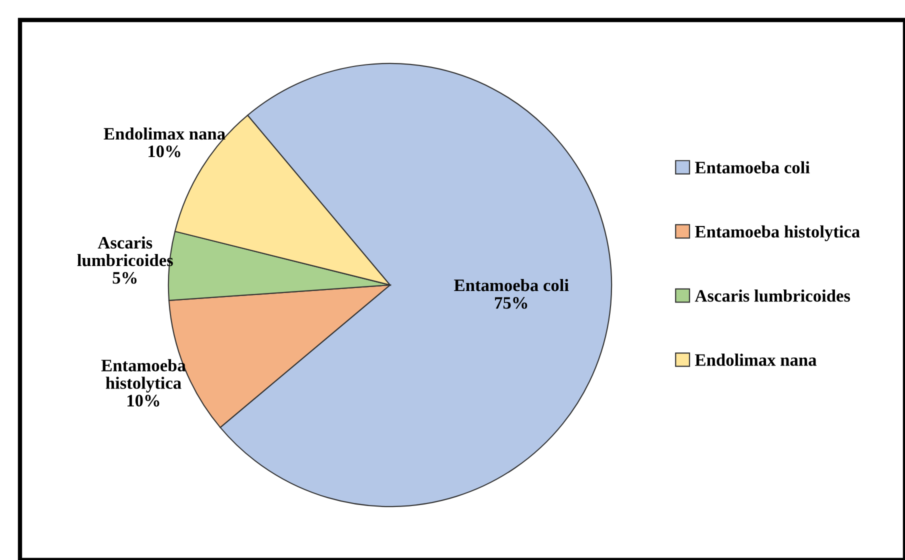  What do you see at coordinates (165, 142) in the screenshot?
I see `text: Endolimax nana 10%` at bounding box center [165, 142].